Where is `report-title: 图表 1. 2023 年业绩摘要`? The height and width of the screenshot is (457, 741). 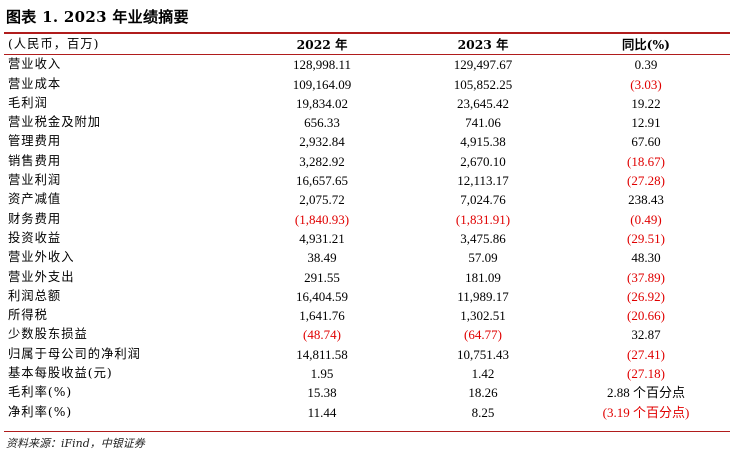 report-title: 图表 1. 2023 年业绩摘要 is located at coordinates (97, 17).